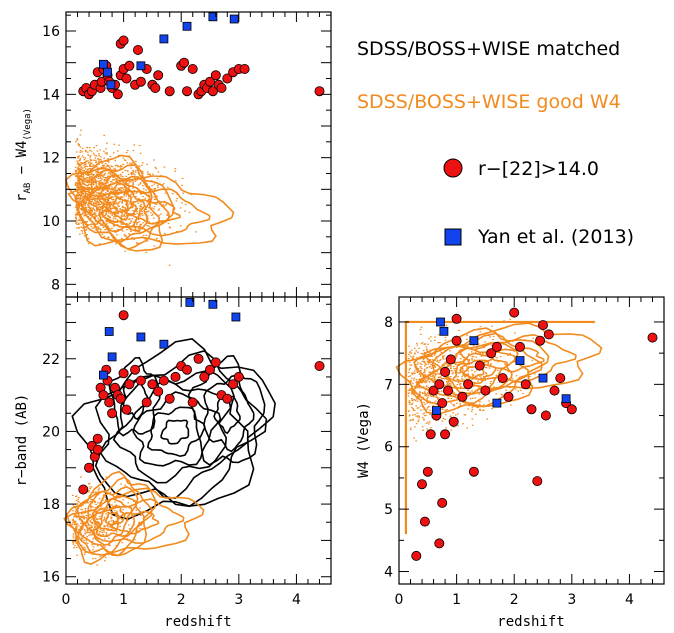 This screenshot has height=633, width=674. I want to click on x-tick-label: 0, so click(399, 600).